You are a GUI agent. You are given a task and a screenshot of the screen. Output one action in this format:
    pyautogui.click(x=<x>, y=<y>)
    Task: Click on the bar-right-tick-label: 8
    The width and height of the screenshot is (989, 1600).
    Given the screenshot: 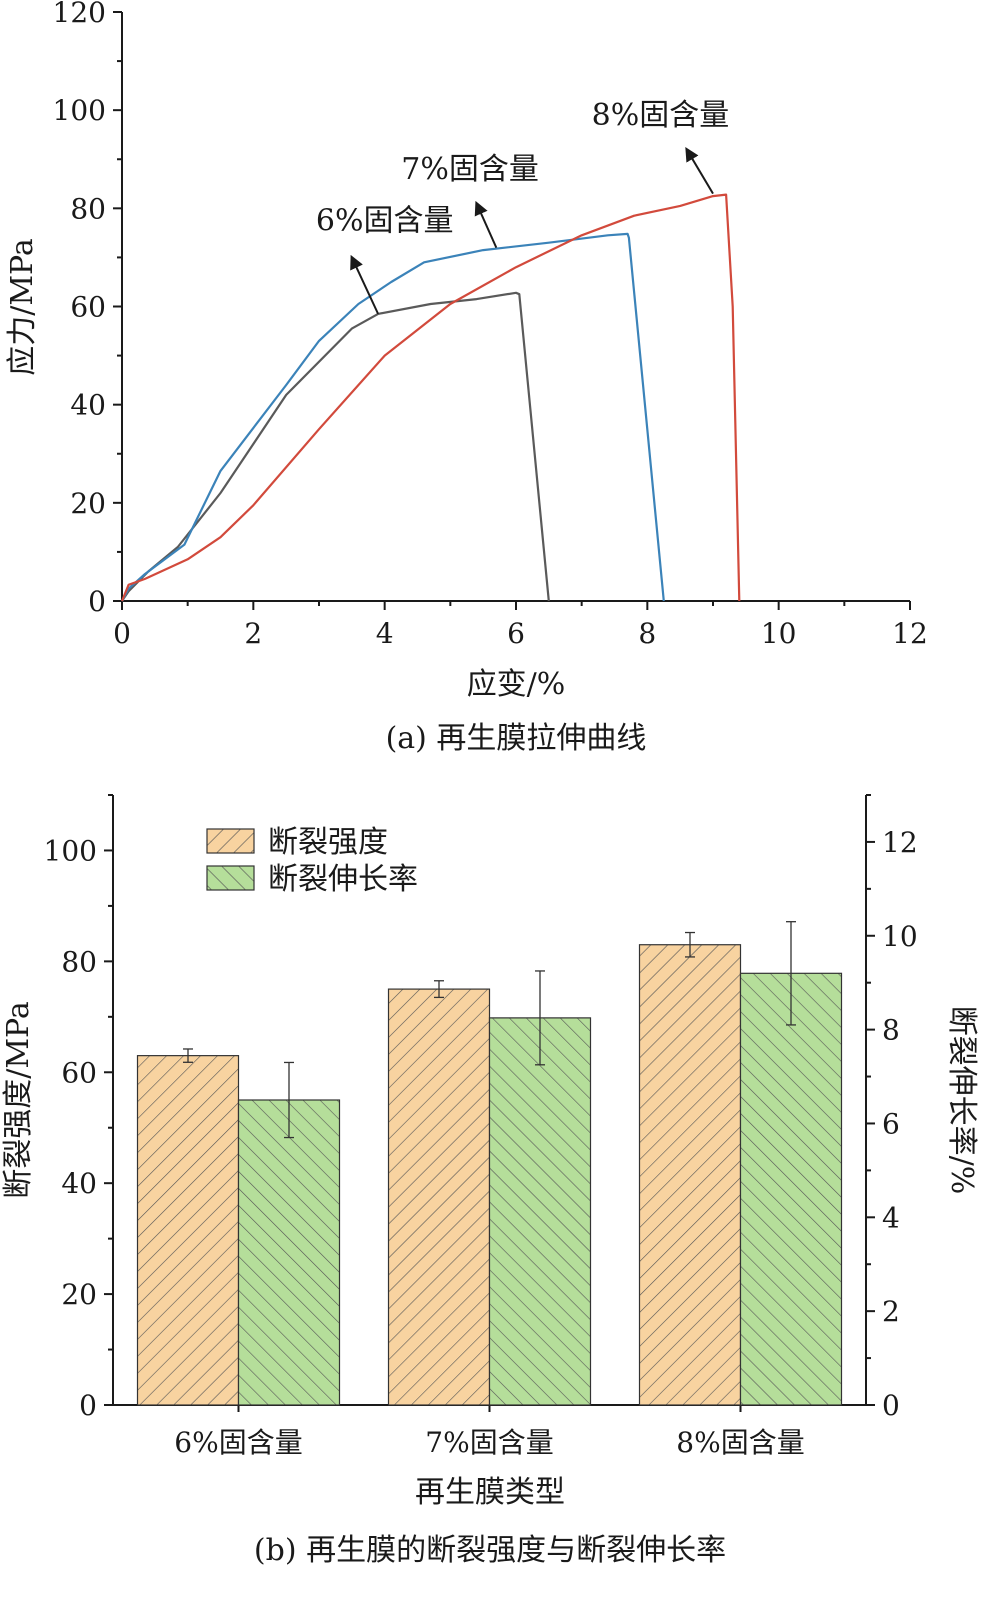 What is the action you would take?
    pyautogui.click(x=891, y=1030)
    